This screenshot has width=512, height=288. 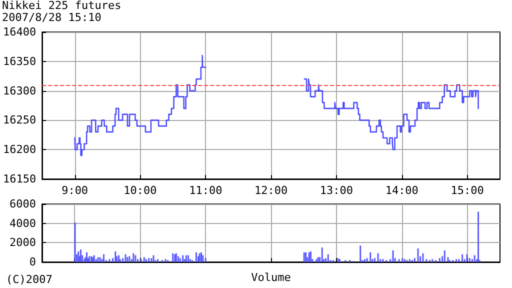 What do you see at coordinates (401, 190) in the screenshot?
I see `x-tick-label: 14:00` at bounding box center [401, 190].